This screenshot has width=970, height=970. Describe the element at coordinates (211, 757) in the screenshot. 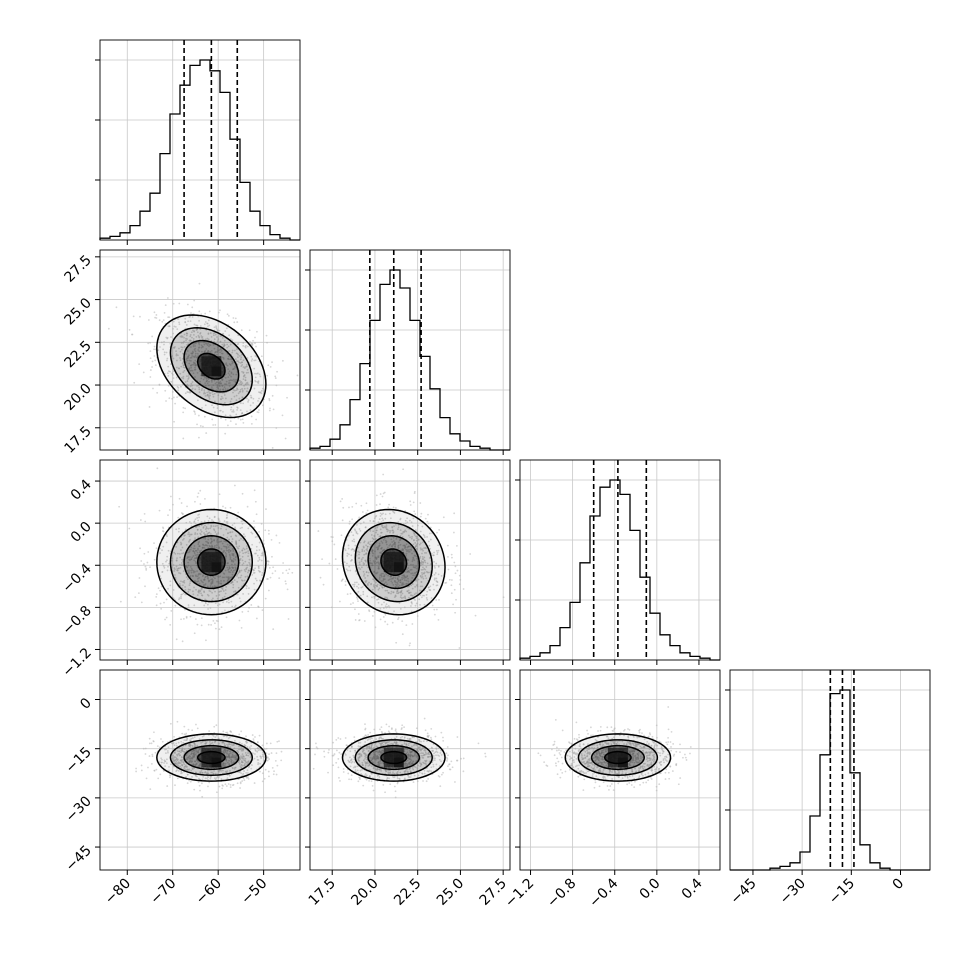

I see `contour-line` at that location.